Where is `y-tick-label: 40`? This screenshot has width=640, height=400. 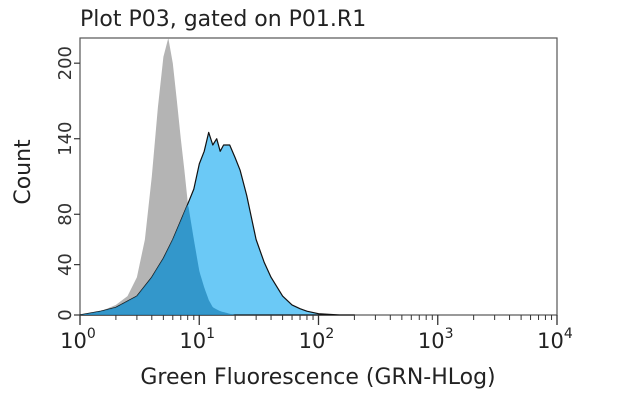 y-tick-label: 40 is located at coordinates (65, 264).